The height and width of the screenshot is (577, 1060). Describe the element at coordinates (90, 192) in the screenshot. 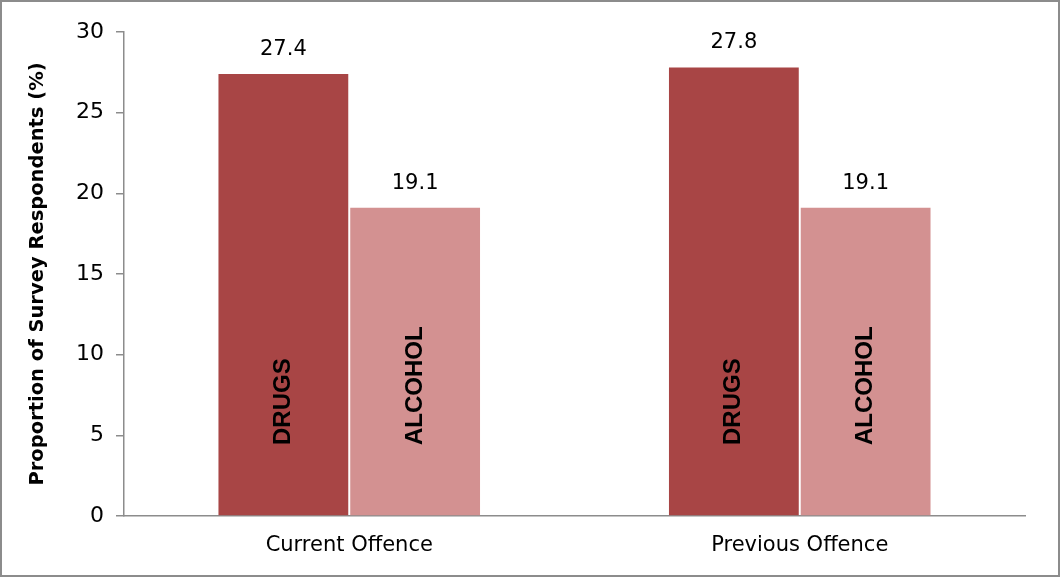

I see `y-tick-label: 20` at that location.